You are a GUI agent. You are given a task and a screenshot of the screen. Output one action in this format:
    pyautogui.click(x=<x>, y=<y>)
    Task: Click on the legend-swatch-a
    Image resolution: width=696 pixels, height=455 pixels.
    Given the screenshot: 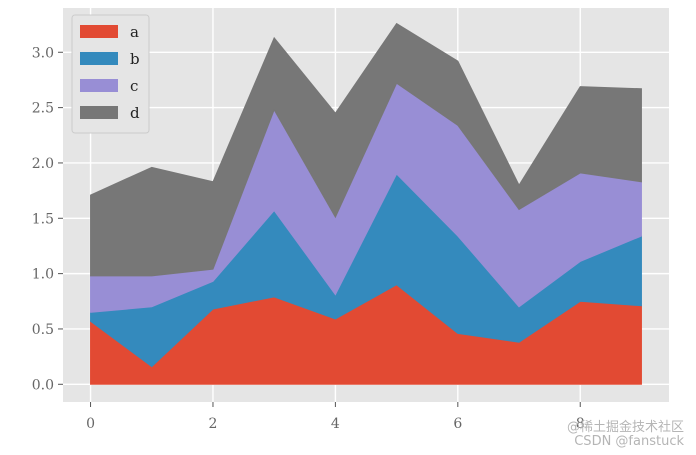 What is the action you would take?
    pyautogui.click(x=99, y=31)
    